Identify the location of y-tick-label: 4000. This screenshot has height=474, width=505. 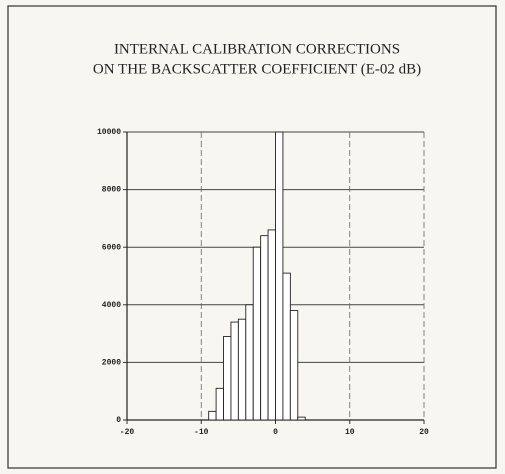
(111, 305).